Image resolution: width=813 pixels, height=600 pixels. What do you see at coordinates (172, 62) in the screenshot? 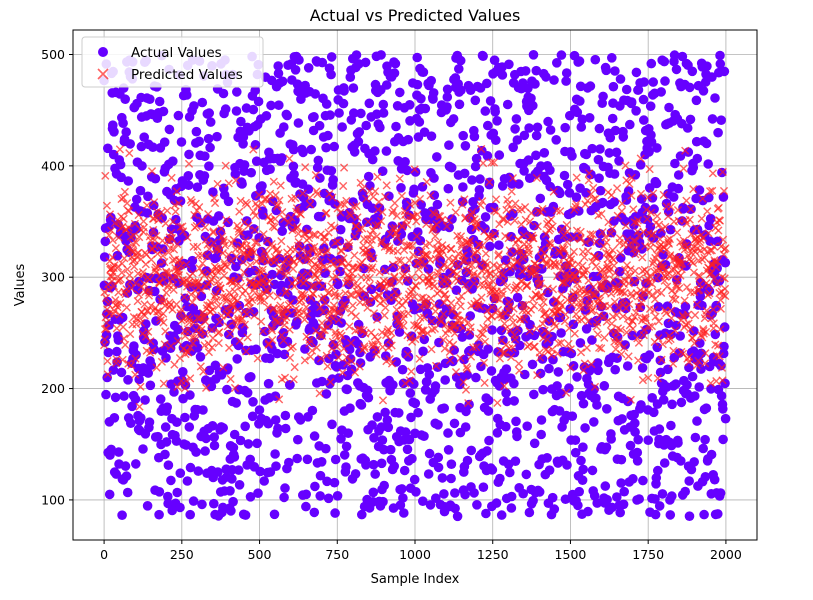
I see `legend-box` at bounding box center [172, 62].